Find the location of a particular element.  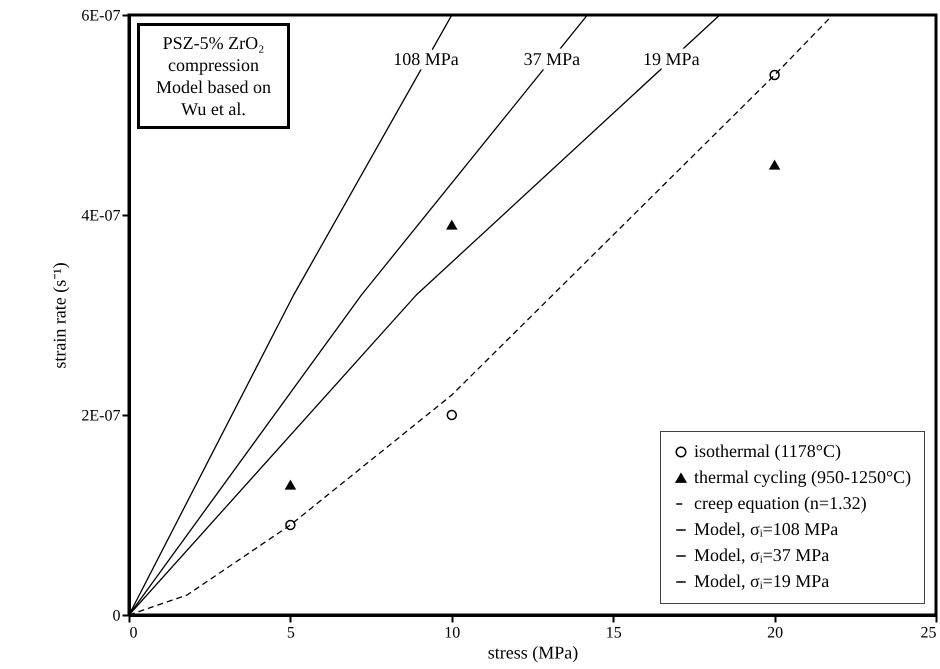

annotation: PSZ-5% ZrO₂ is located at coordinates (214, 43).